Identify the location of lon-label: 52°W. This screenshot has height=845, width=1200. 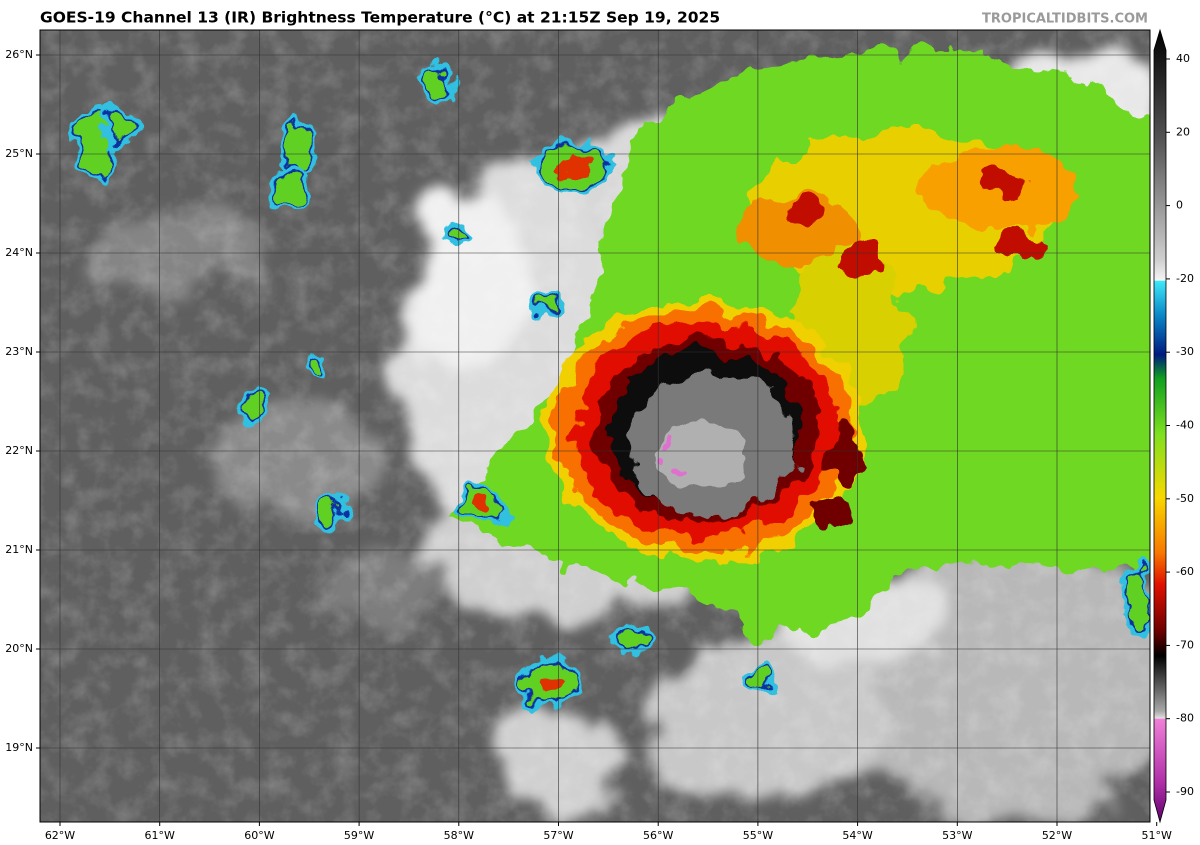
(1057, 835).